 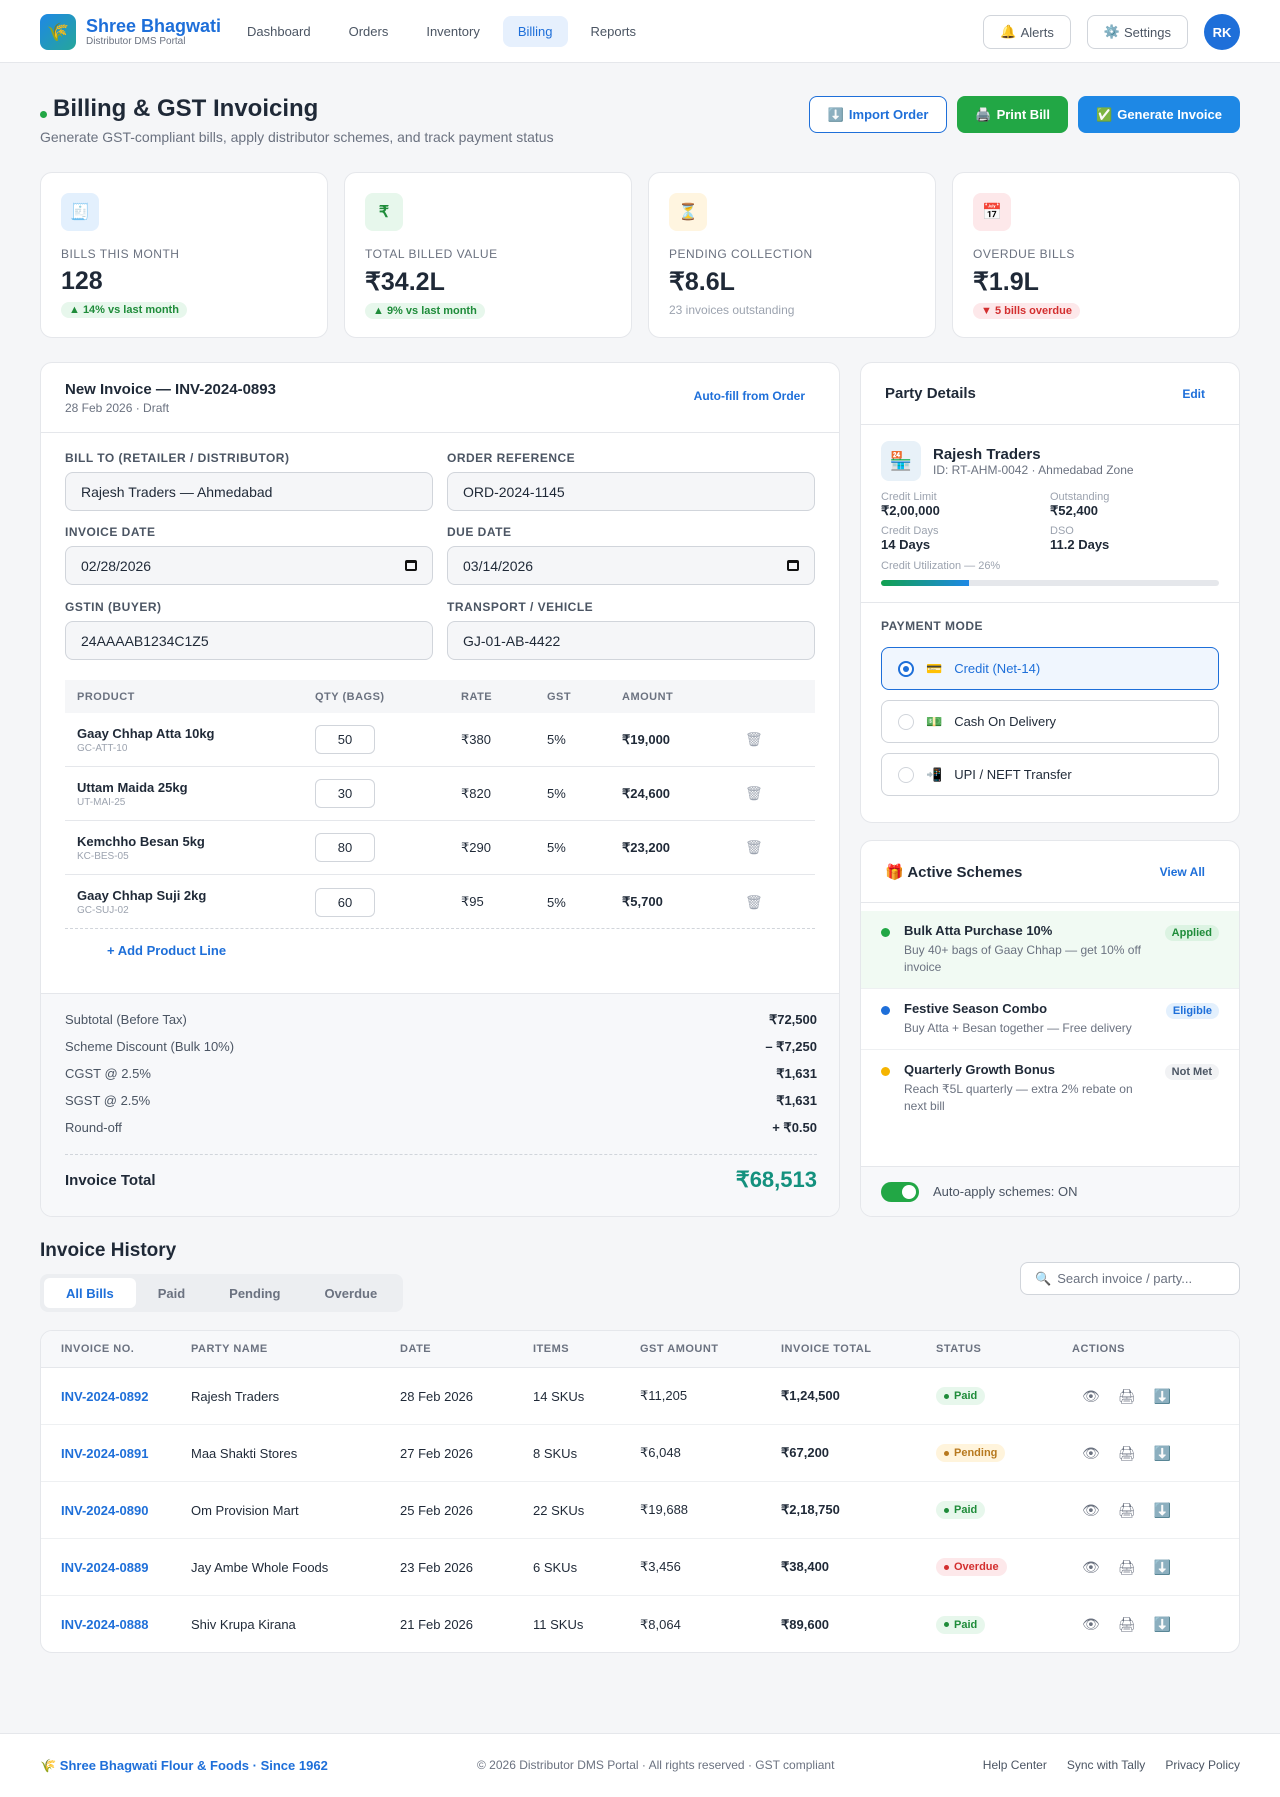 I want to click on schemes-title: Active Schemes, so click(x=965, y=872).